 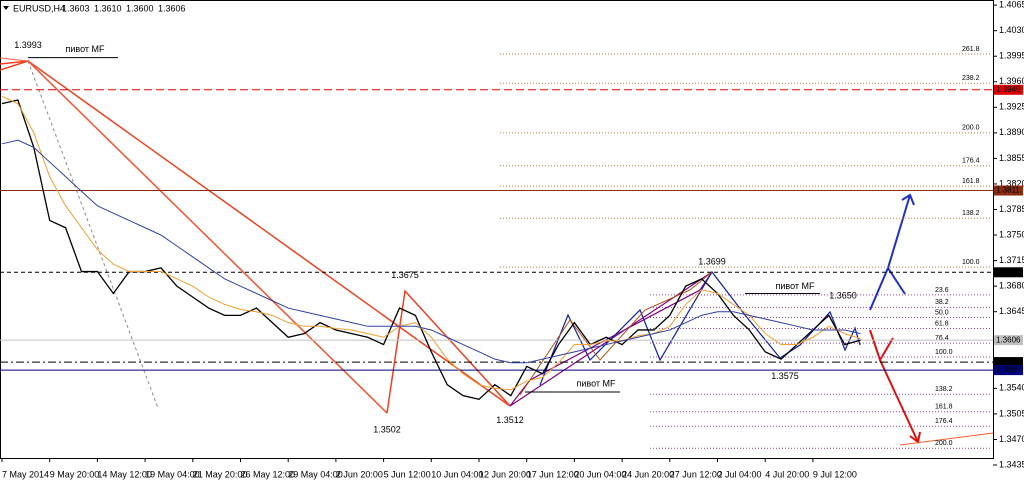 I want to click on y-tick-label: 1.3645, so click(x=1011, y=311).